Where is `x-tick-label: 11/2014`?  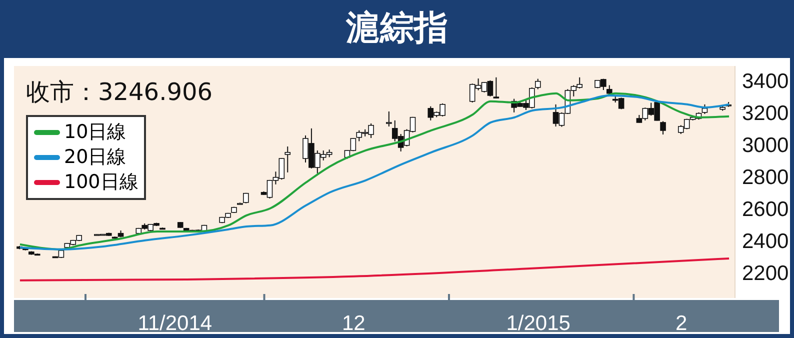 x-tick-label: 11/2014 is located at coordinates (175, 323).